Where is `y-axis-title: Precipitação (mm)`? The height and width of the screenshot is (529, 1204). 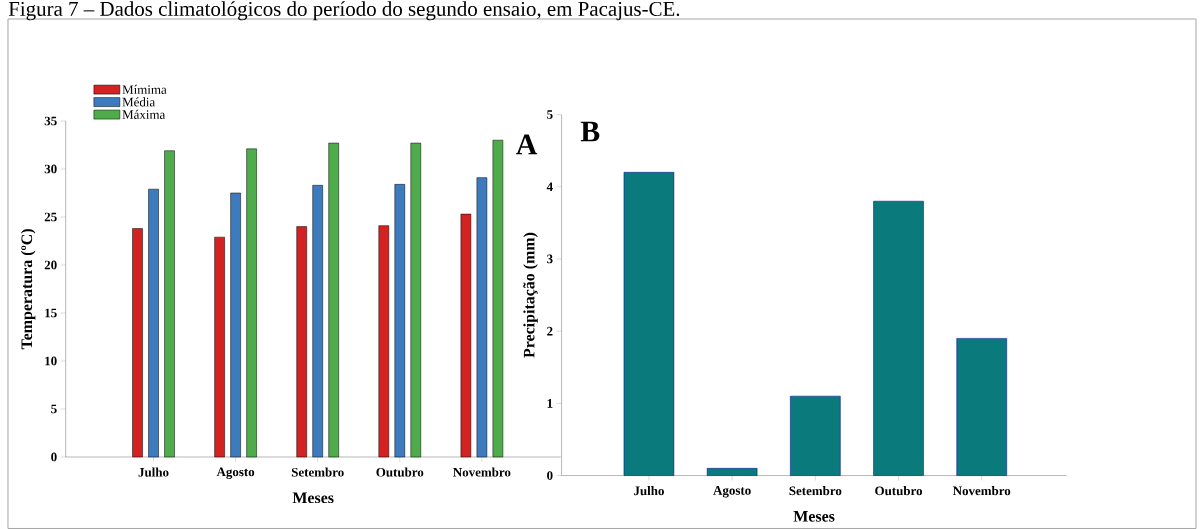 y-axis-title: Precipitação (mm) is located at coordinates (530, 295).